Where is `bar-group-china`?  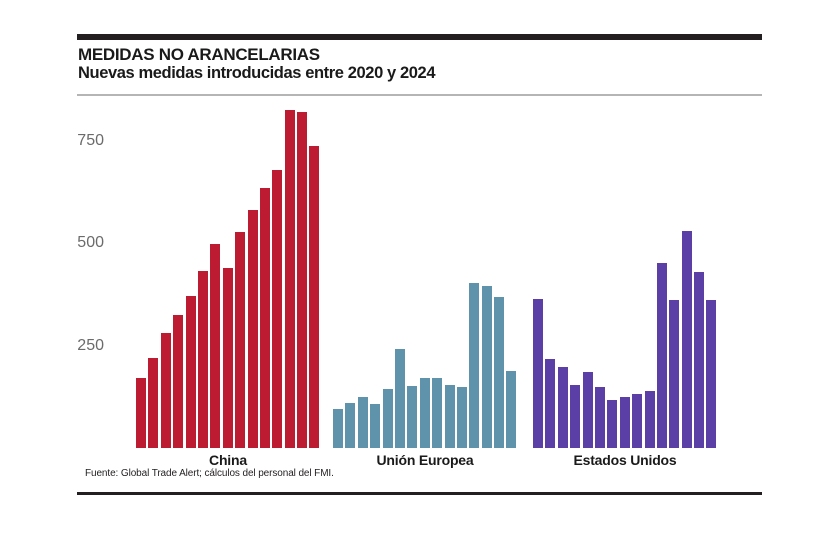 bar-group-china is located at coordinates (228, 274).